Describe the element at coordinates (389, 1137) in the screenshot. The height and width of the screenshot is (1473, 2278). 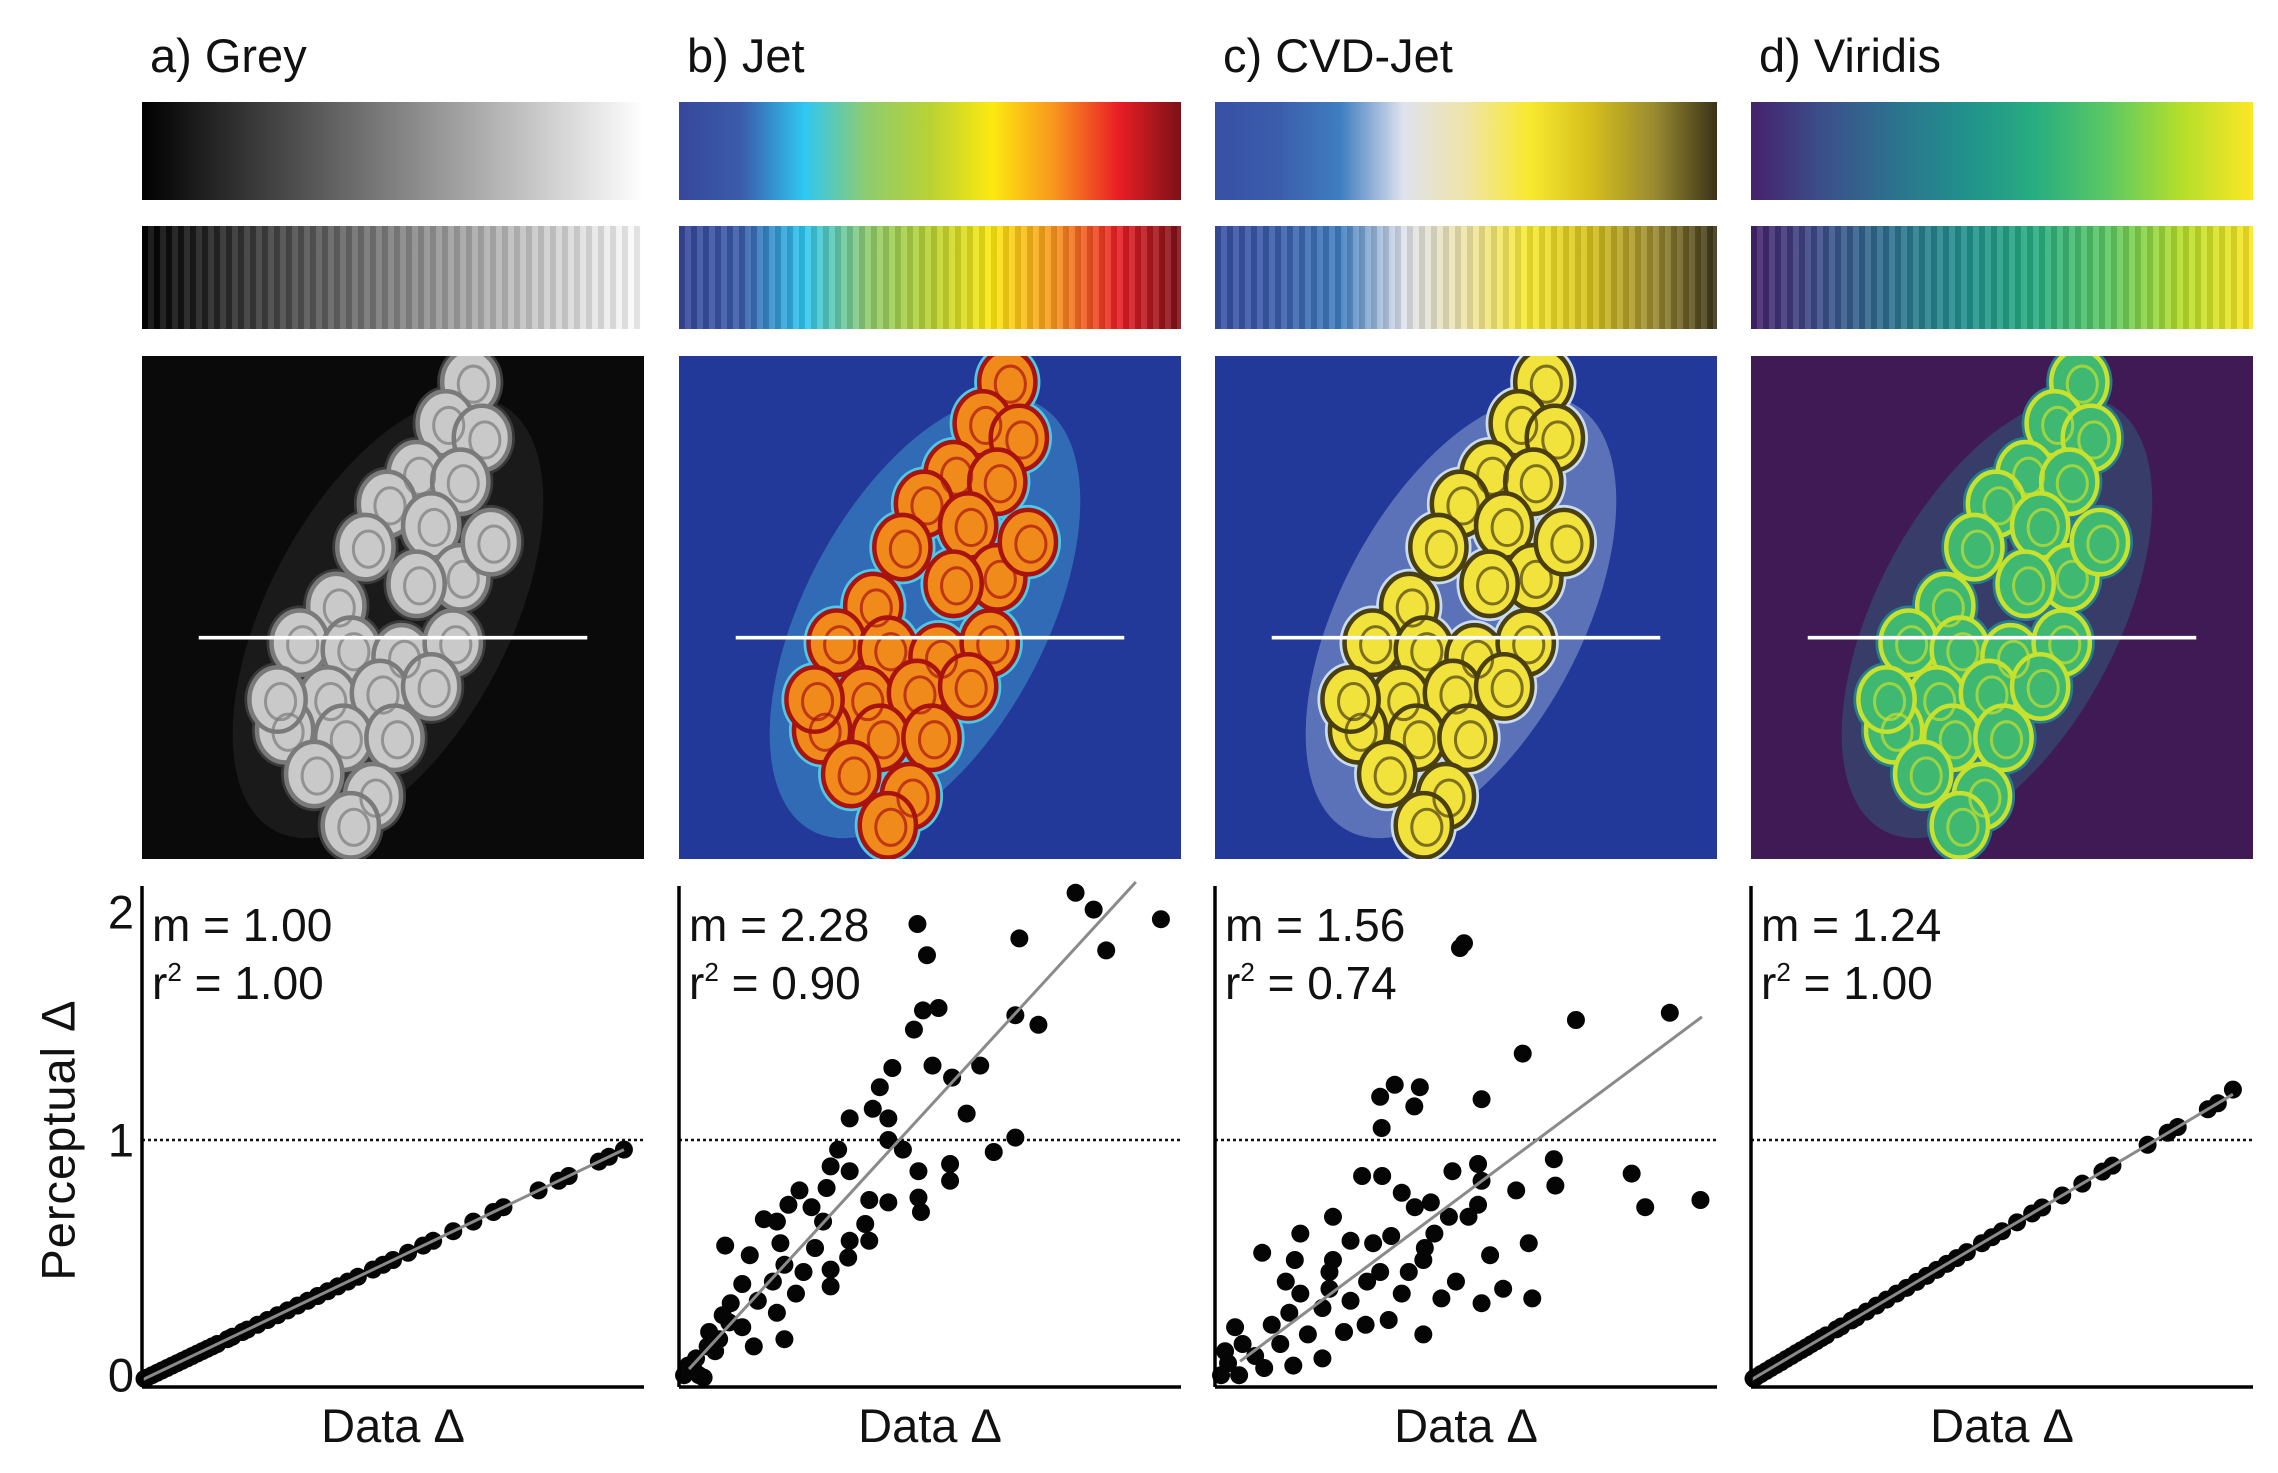
I see `scatter-plot` at that location.